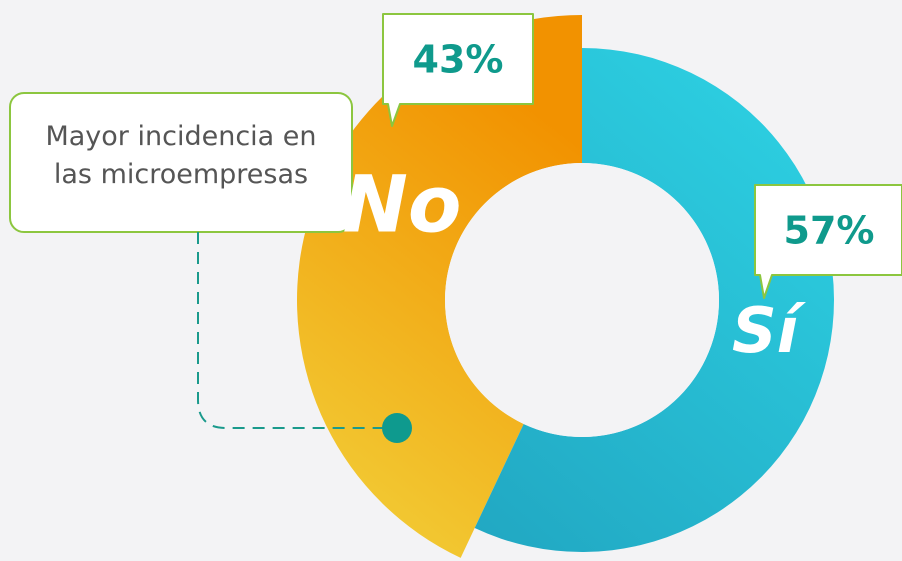 This screenshot has width=902, height=561. What do you see at coordinates (297, 330) in the screenshot?
I see `leader-line` at bounding box center [297, 330].